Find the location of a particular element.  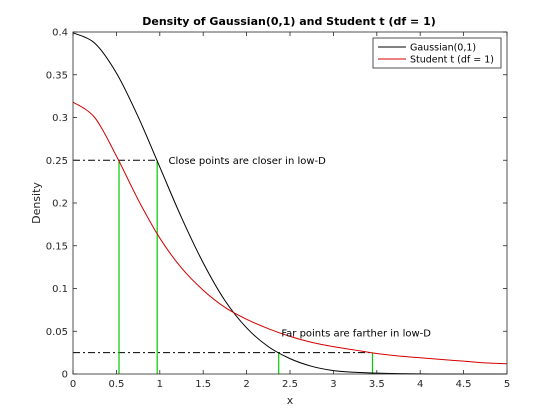

x-tick-label-4: 2 is located at coordinates (246, 384).